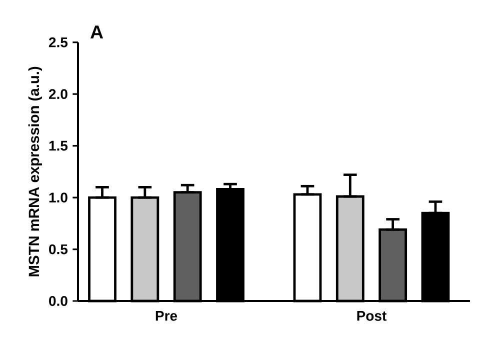  What do you see at coordinates (97, 32) in the screenshot?
I see `chart-title: A` at bounding box center [97, 32].